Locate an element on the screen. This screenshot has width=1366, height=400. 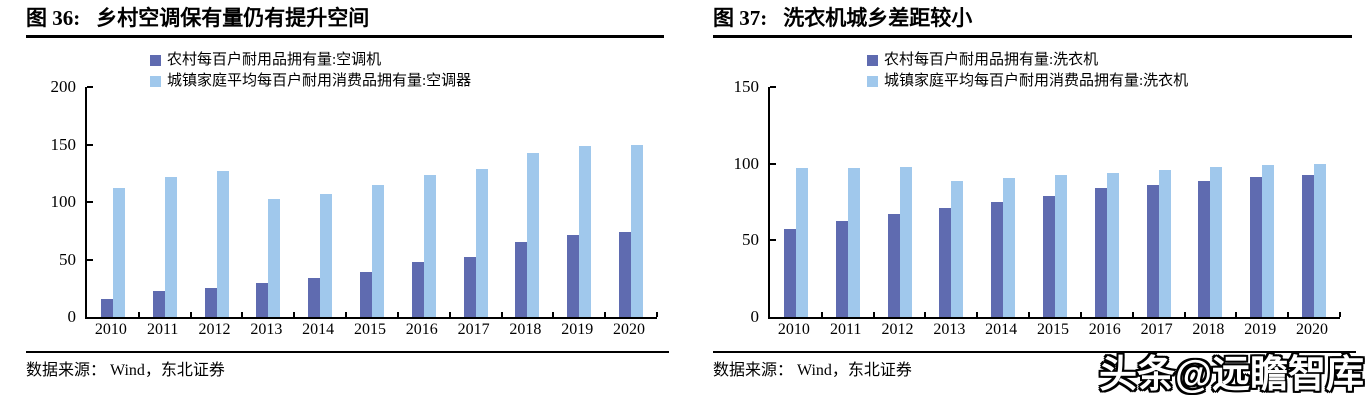
legend-item: 农村每百户耐用品拥有量:空调机 is located at coordinates (310, 60).